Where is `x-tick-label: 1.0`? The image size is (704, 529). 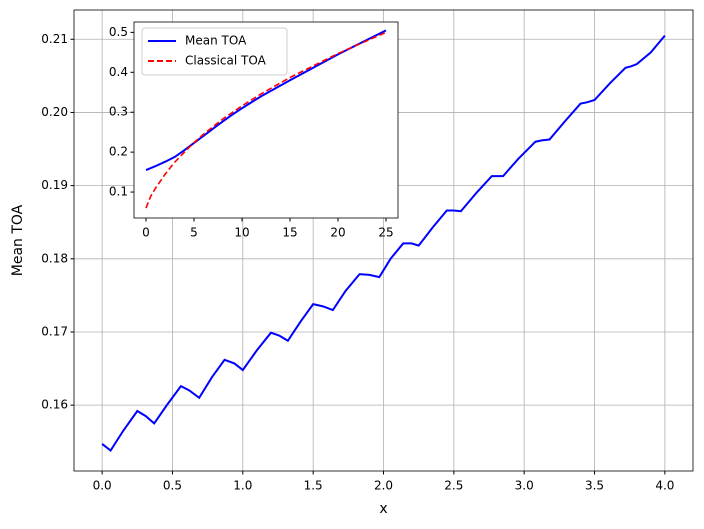
x-tick-label: 1.0 is located at coordinates (242, 486).